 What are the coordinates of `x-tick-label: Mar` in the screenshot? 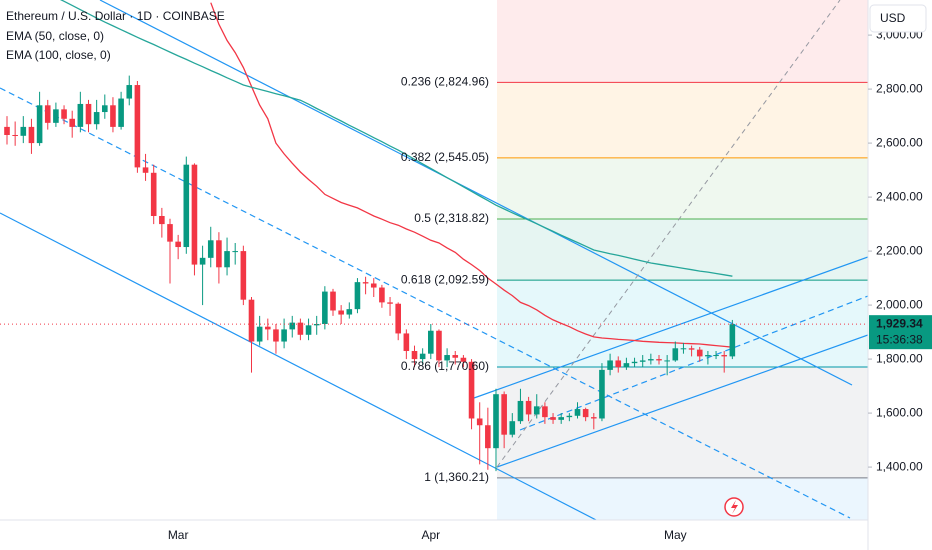 It's located at (178, 535).